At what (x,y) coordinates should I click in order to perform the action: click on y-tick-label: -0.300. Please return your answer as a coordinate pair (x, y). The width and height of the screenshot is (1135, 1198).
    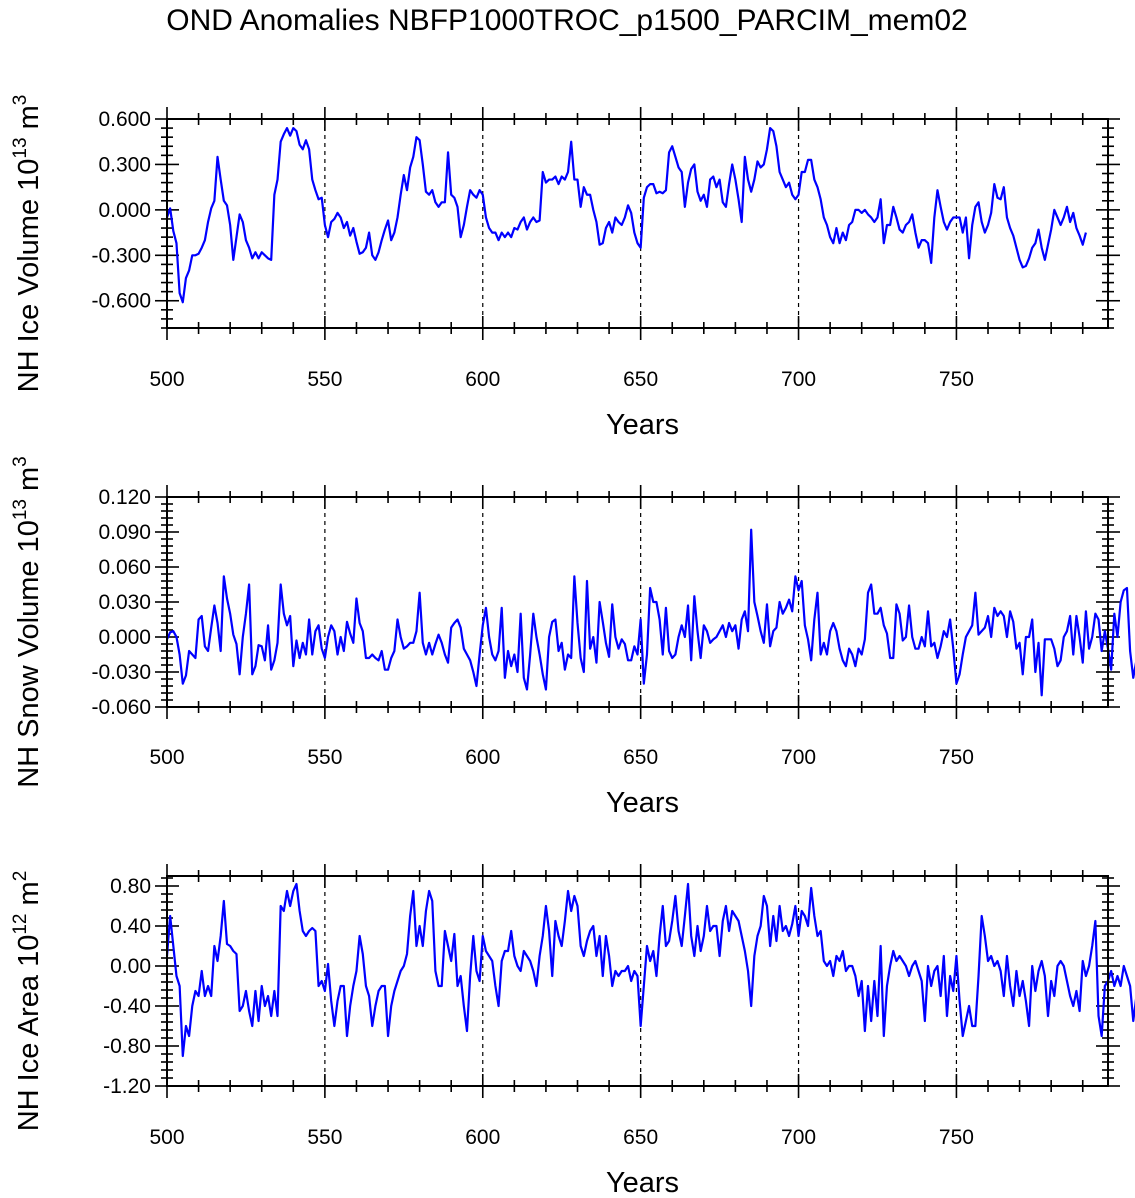
    Looking at the image, I should click on (121, 255).